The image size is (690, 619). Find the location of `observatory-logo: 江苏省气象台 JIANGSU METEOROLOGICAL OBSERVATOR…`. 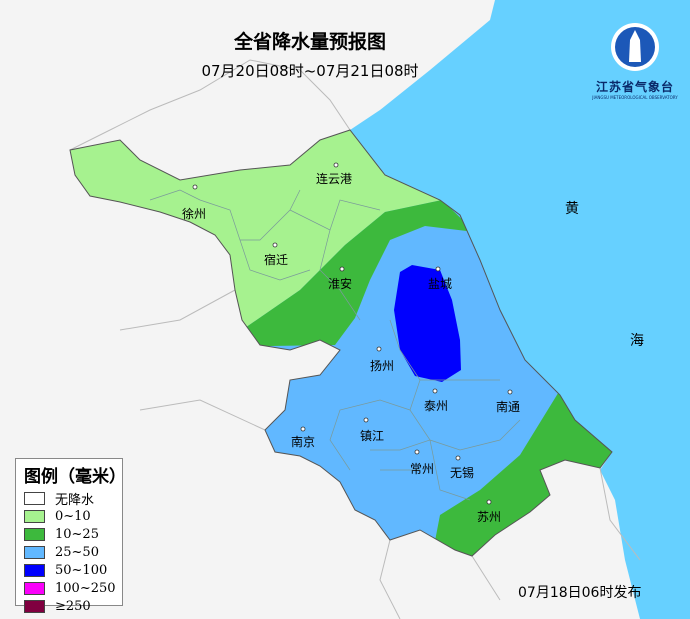

observatory-logo: 江苏省气象台 JIANGSU METEOROLOGICAL OBSERVATOR… is located at coordinates (635, 61).